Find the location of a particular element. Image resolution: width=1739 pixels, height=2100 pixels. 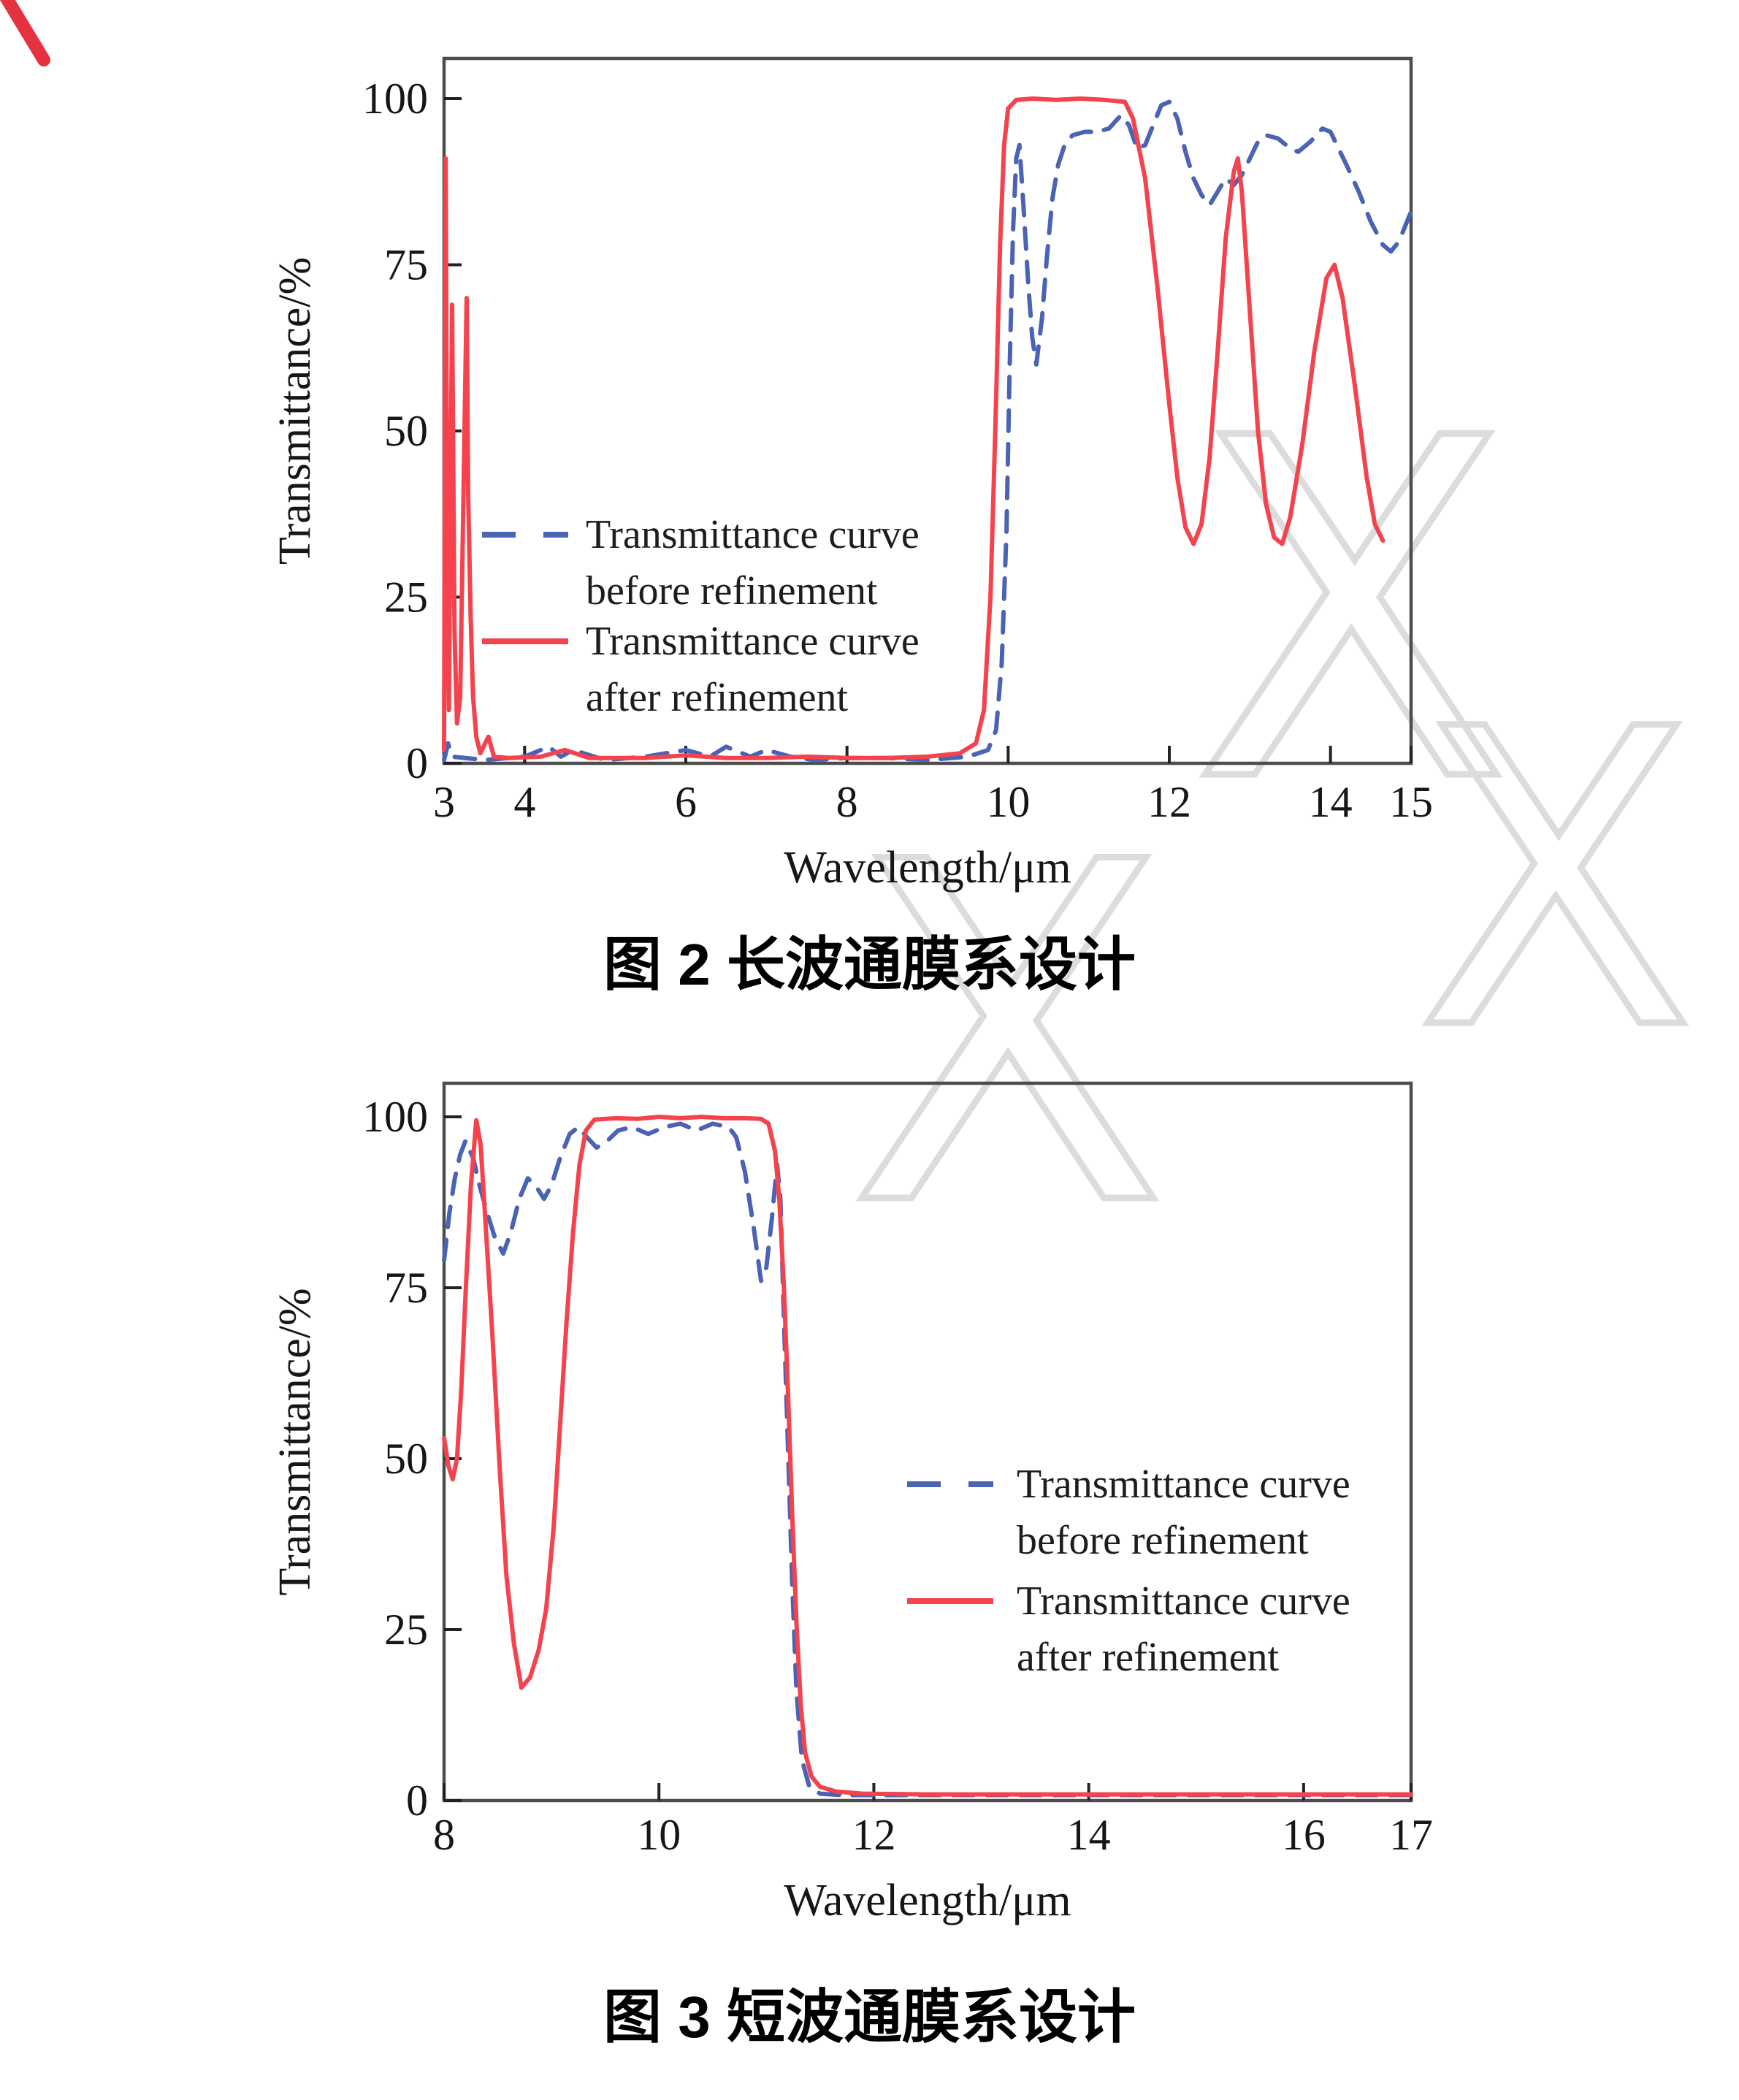

x-tick-label: 3 is located at coordinates (444, 802).